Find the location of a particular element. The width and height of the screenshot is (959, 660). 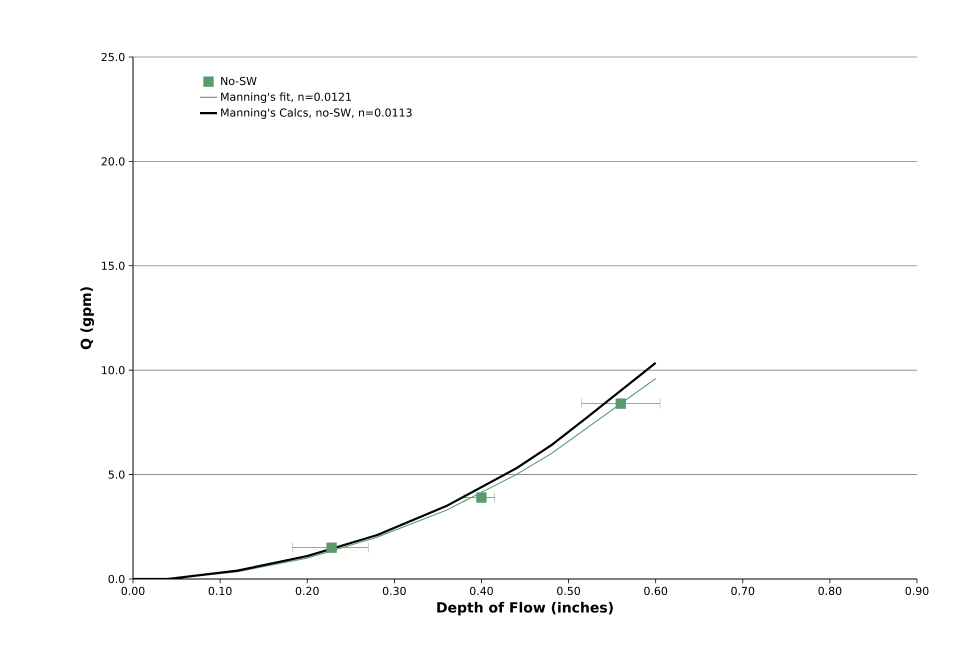

y-tick-label: 20.0 is located at coordinates (113, 161).